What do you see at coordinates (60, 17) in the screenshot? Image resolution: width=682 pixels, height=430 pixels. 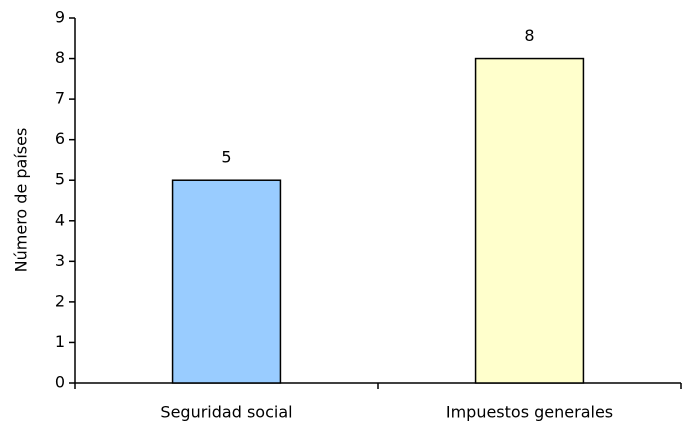 I see `y-tick-label: 9` at bounding box center [60, 17].